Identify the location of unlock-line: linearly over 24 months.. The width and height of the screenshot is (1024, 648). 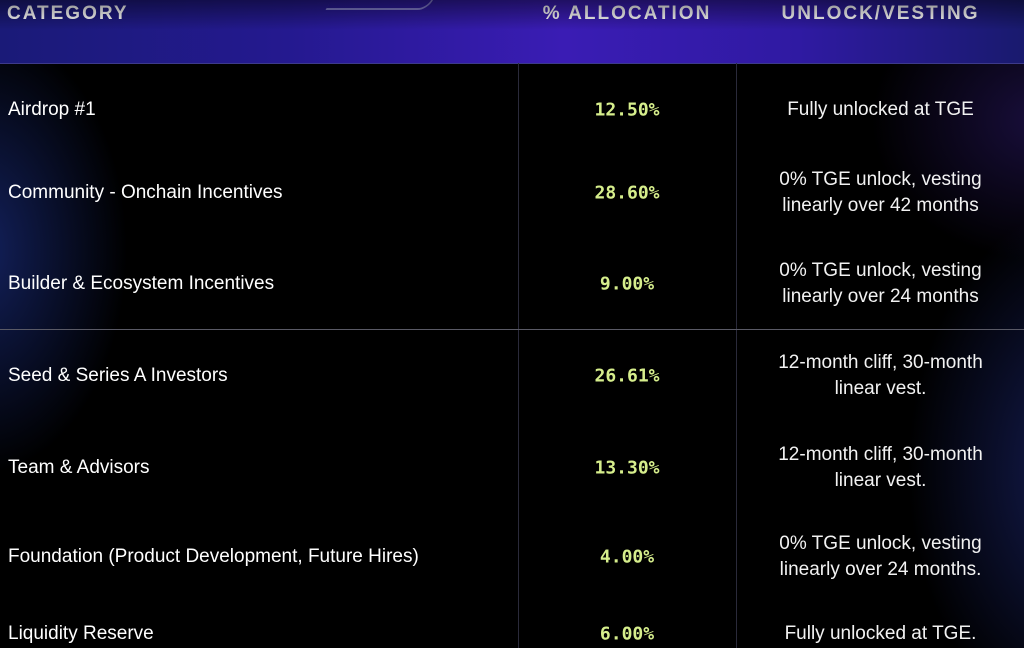
(880, 569).